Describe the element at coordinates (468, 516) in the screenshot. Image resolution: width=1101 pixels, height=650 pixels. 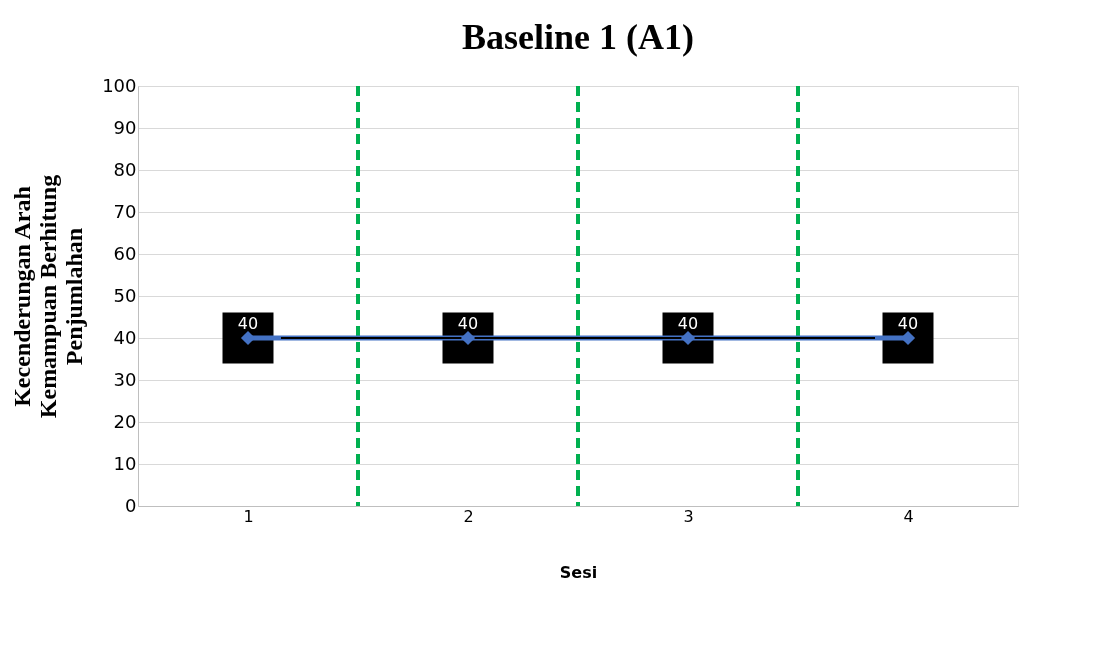
I see `x-tick-label: 2` at that location.